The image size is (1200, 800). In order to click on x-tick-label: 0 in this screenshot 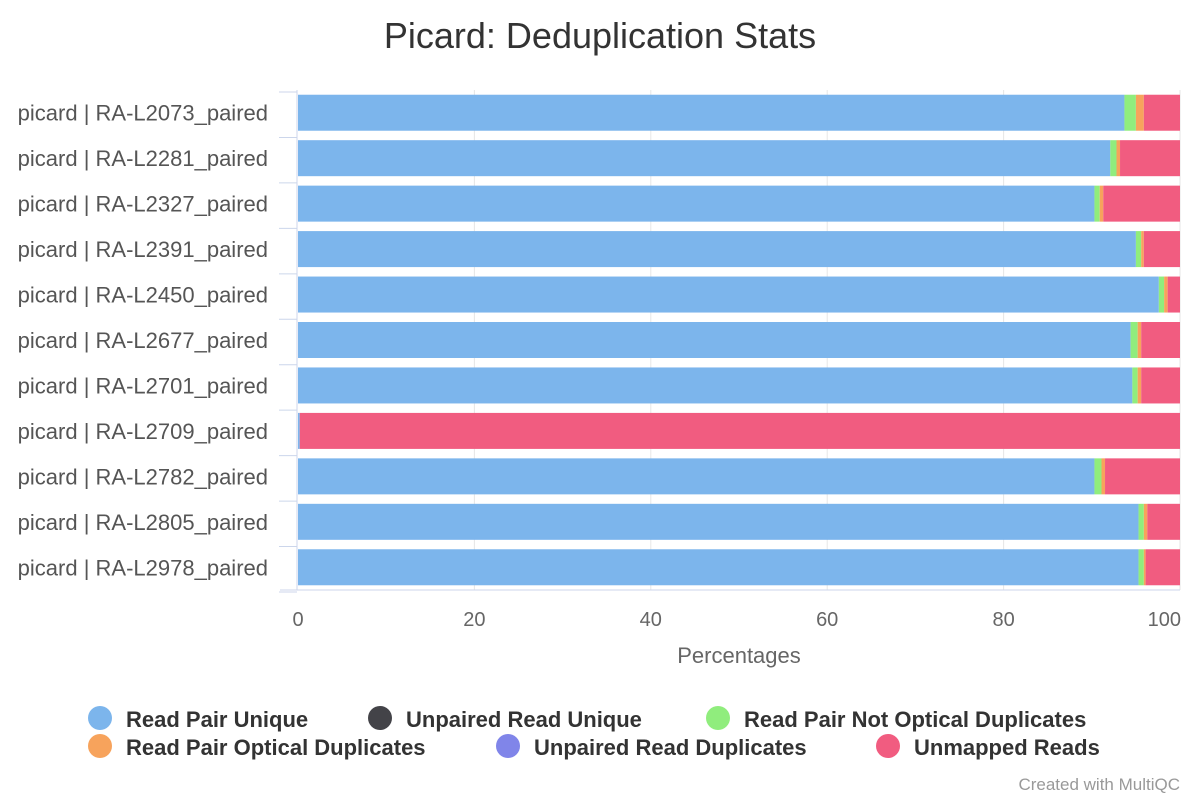, I will do `click(297, 620)`.